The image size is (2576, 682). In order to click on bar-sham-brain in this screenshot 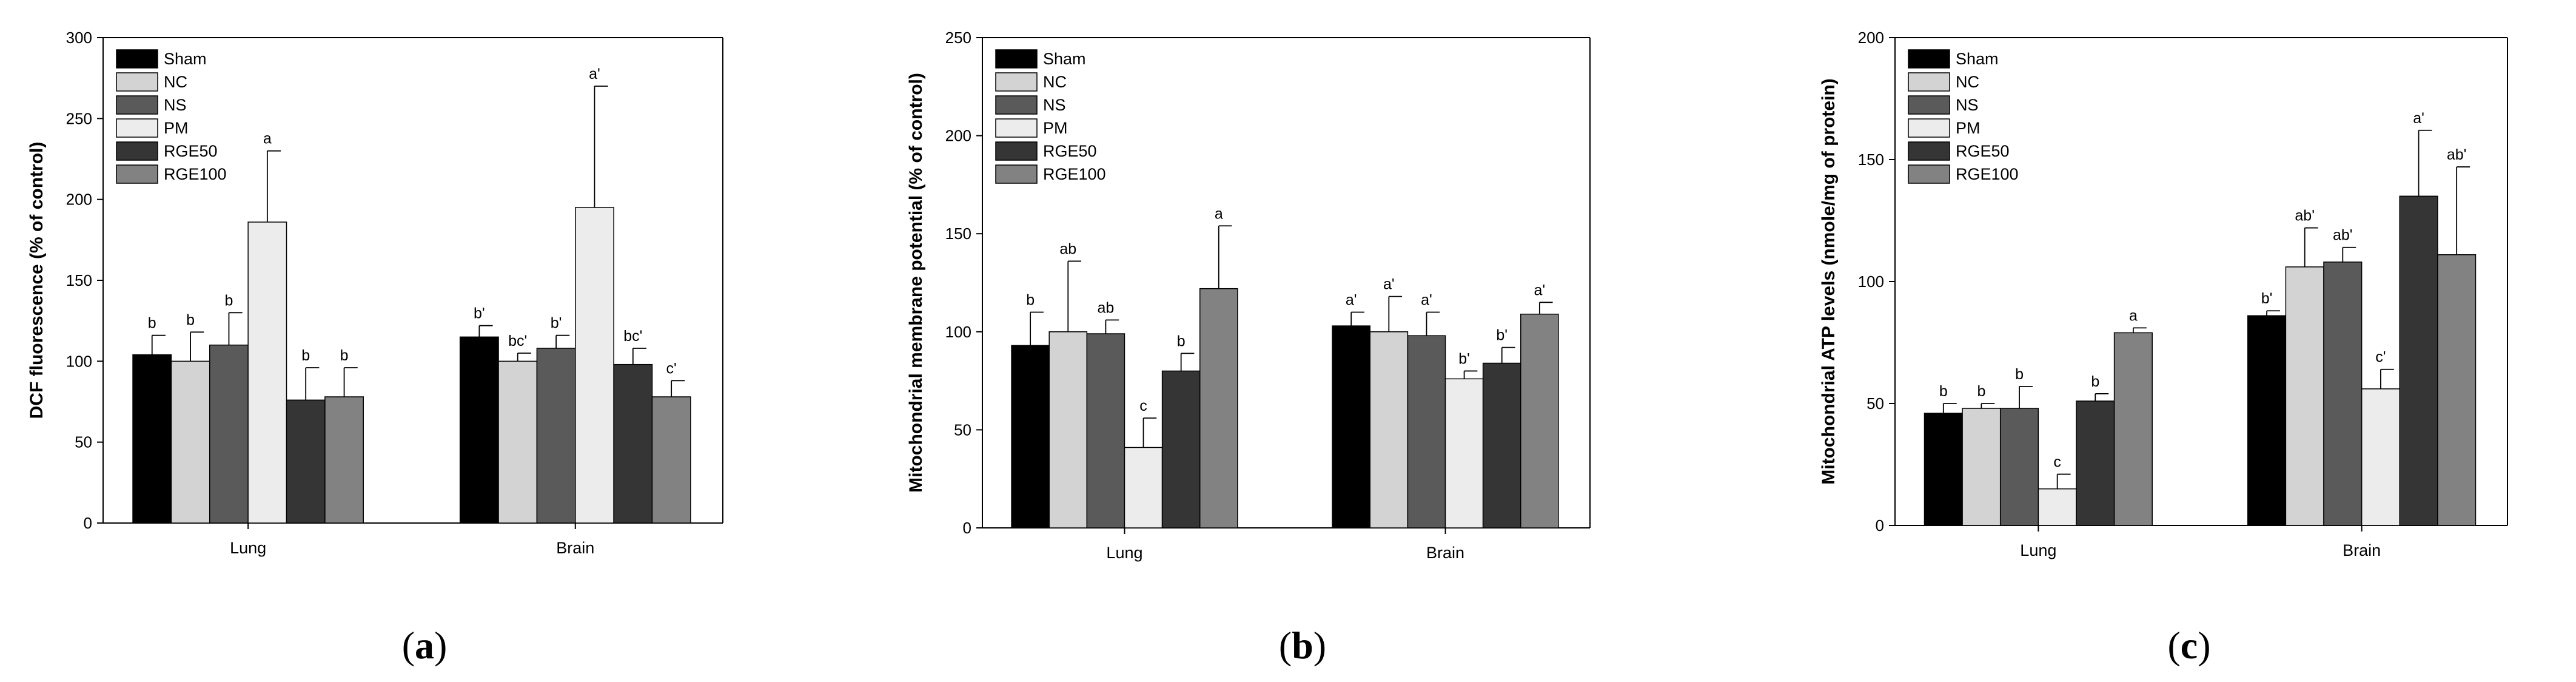, I will do `click(2267, 421)`.